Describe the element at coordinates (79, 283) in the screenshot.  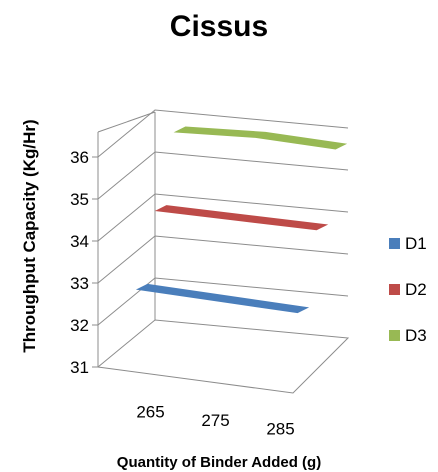
I see `y-tick-label: 33` at that location.